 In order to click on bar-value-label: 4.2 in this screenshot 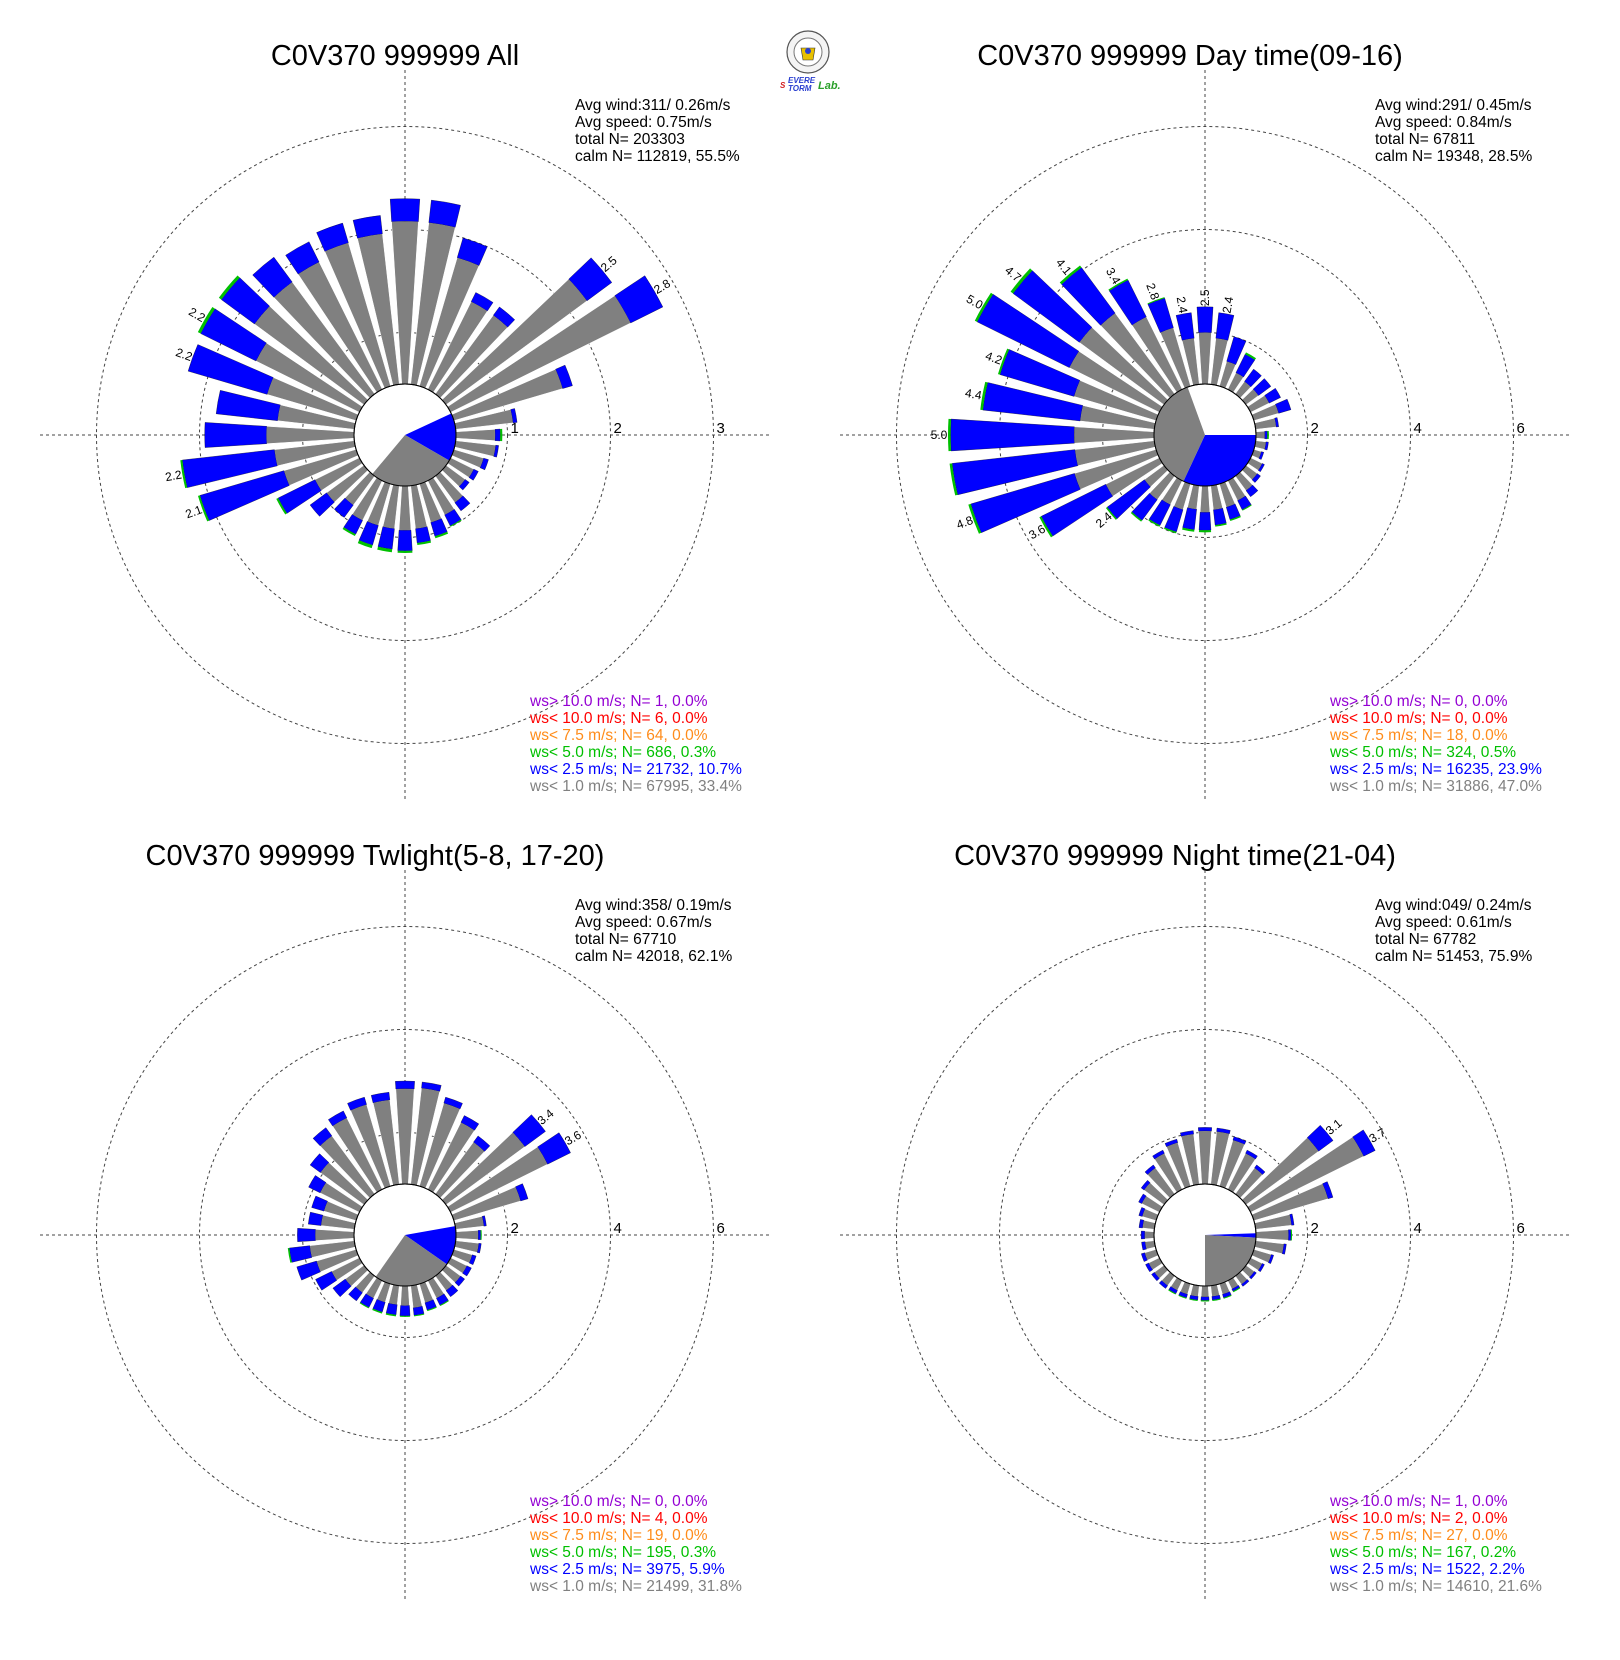, I will do `click(994, 358)`.